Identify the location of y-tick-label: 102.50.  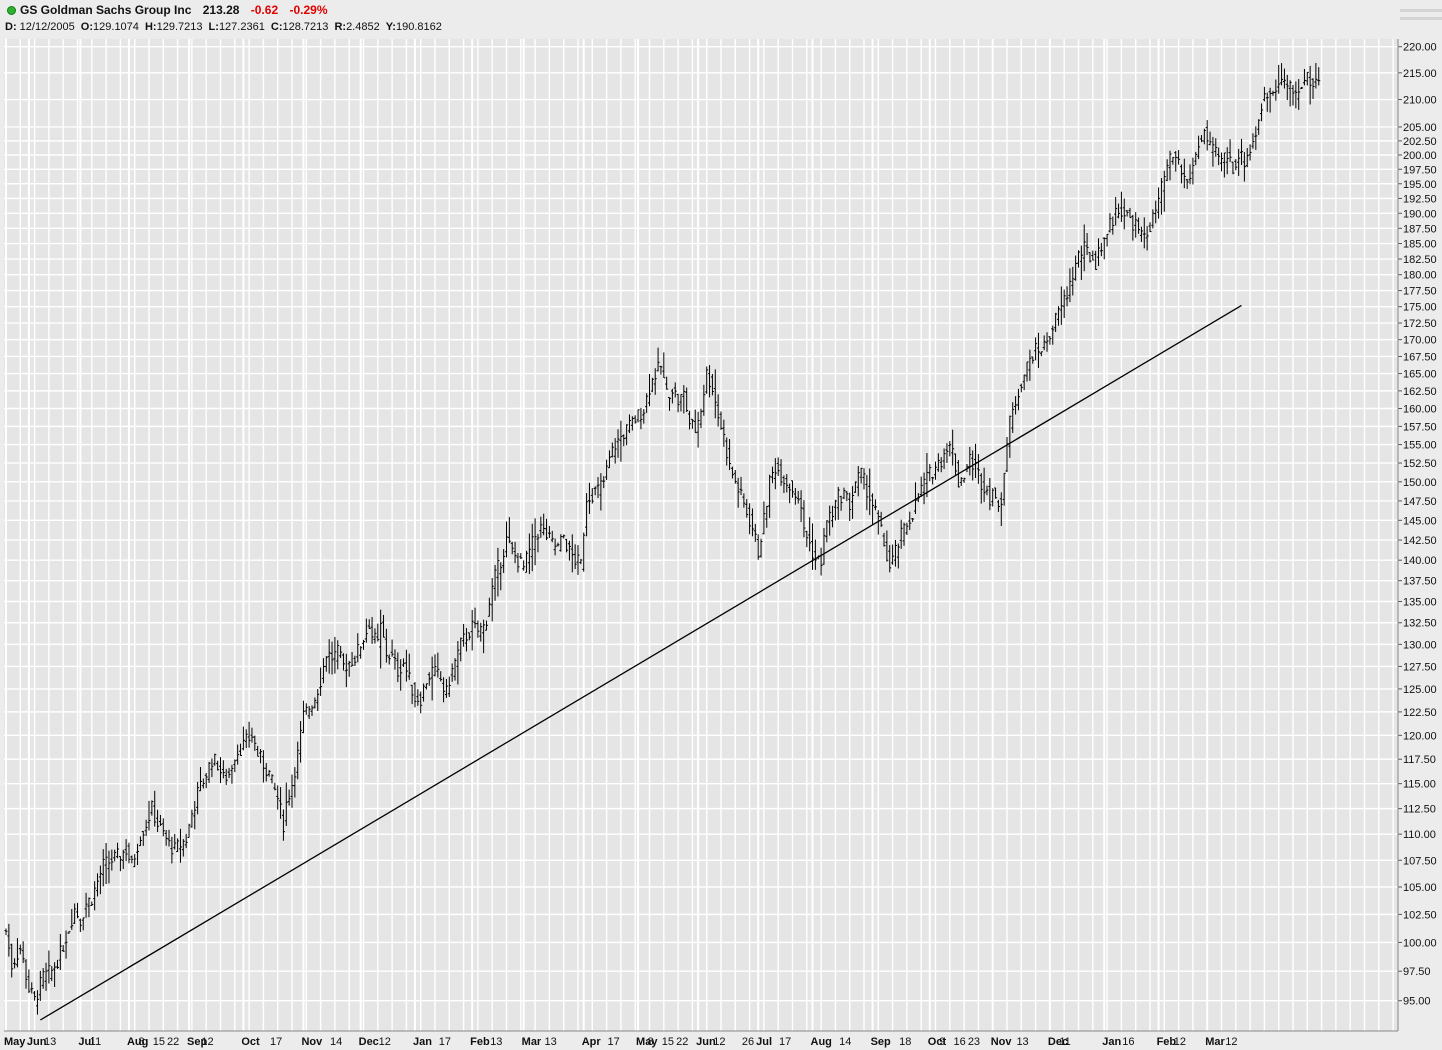
(1420, 915).